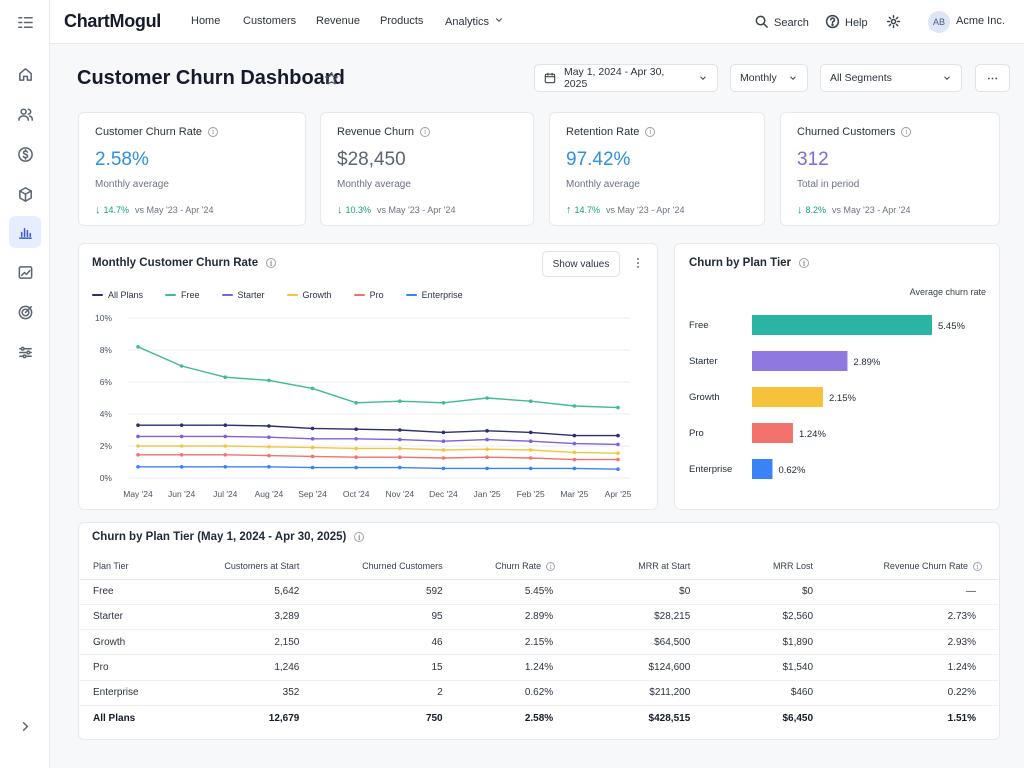  What do you see at coordinates (891, 78) in the screenshot?
I see `segment-select: All Segments` at bounding box center [891, 78].